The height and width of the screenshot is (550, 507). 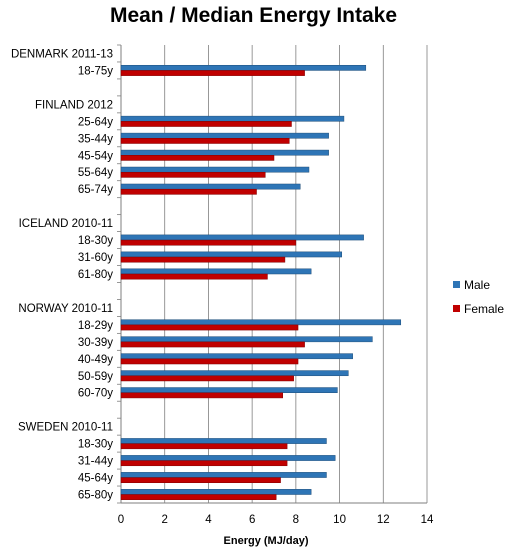 What do you see at coordinates (95, 139) in the screenshot?
I see `category-label: 35-44y` at bounding box center [95, 139].